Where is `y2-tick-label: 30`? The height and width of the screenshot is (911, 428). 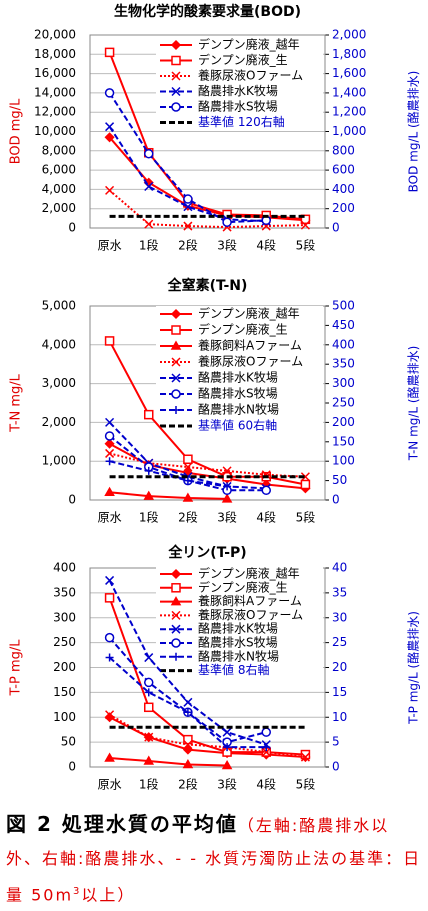 y2-tick-label: 30 is located at coordinates (339, 617).